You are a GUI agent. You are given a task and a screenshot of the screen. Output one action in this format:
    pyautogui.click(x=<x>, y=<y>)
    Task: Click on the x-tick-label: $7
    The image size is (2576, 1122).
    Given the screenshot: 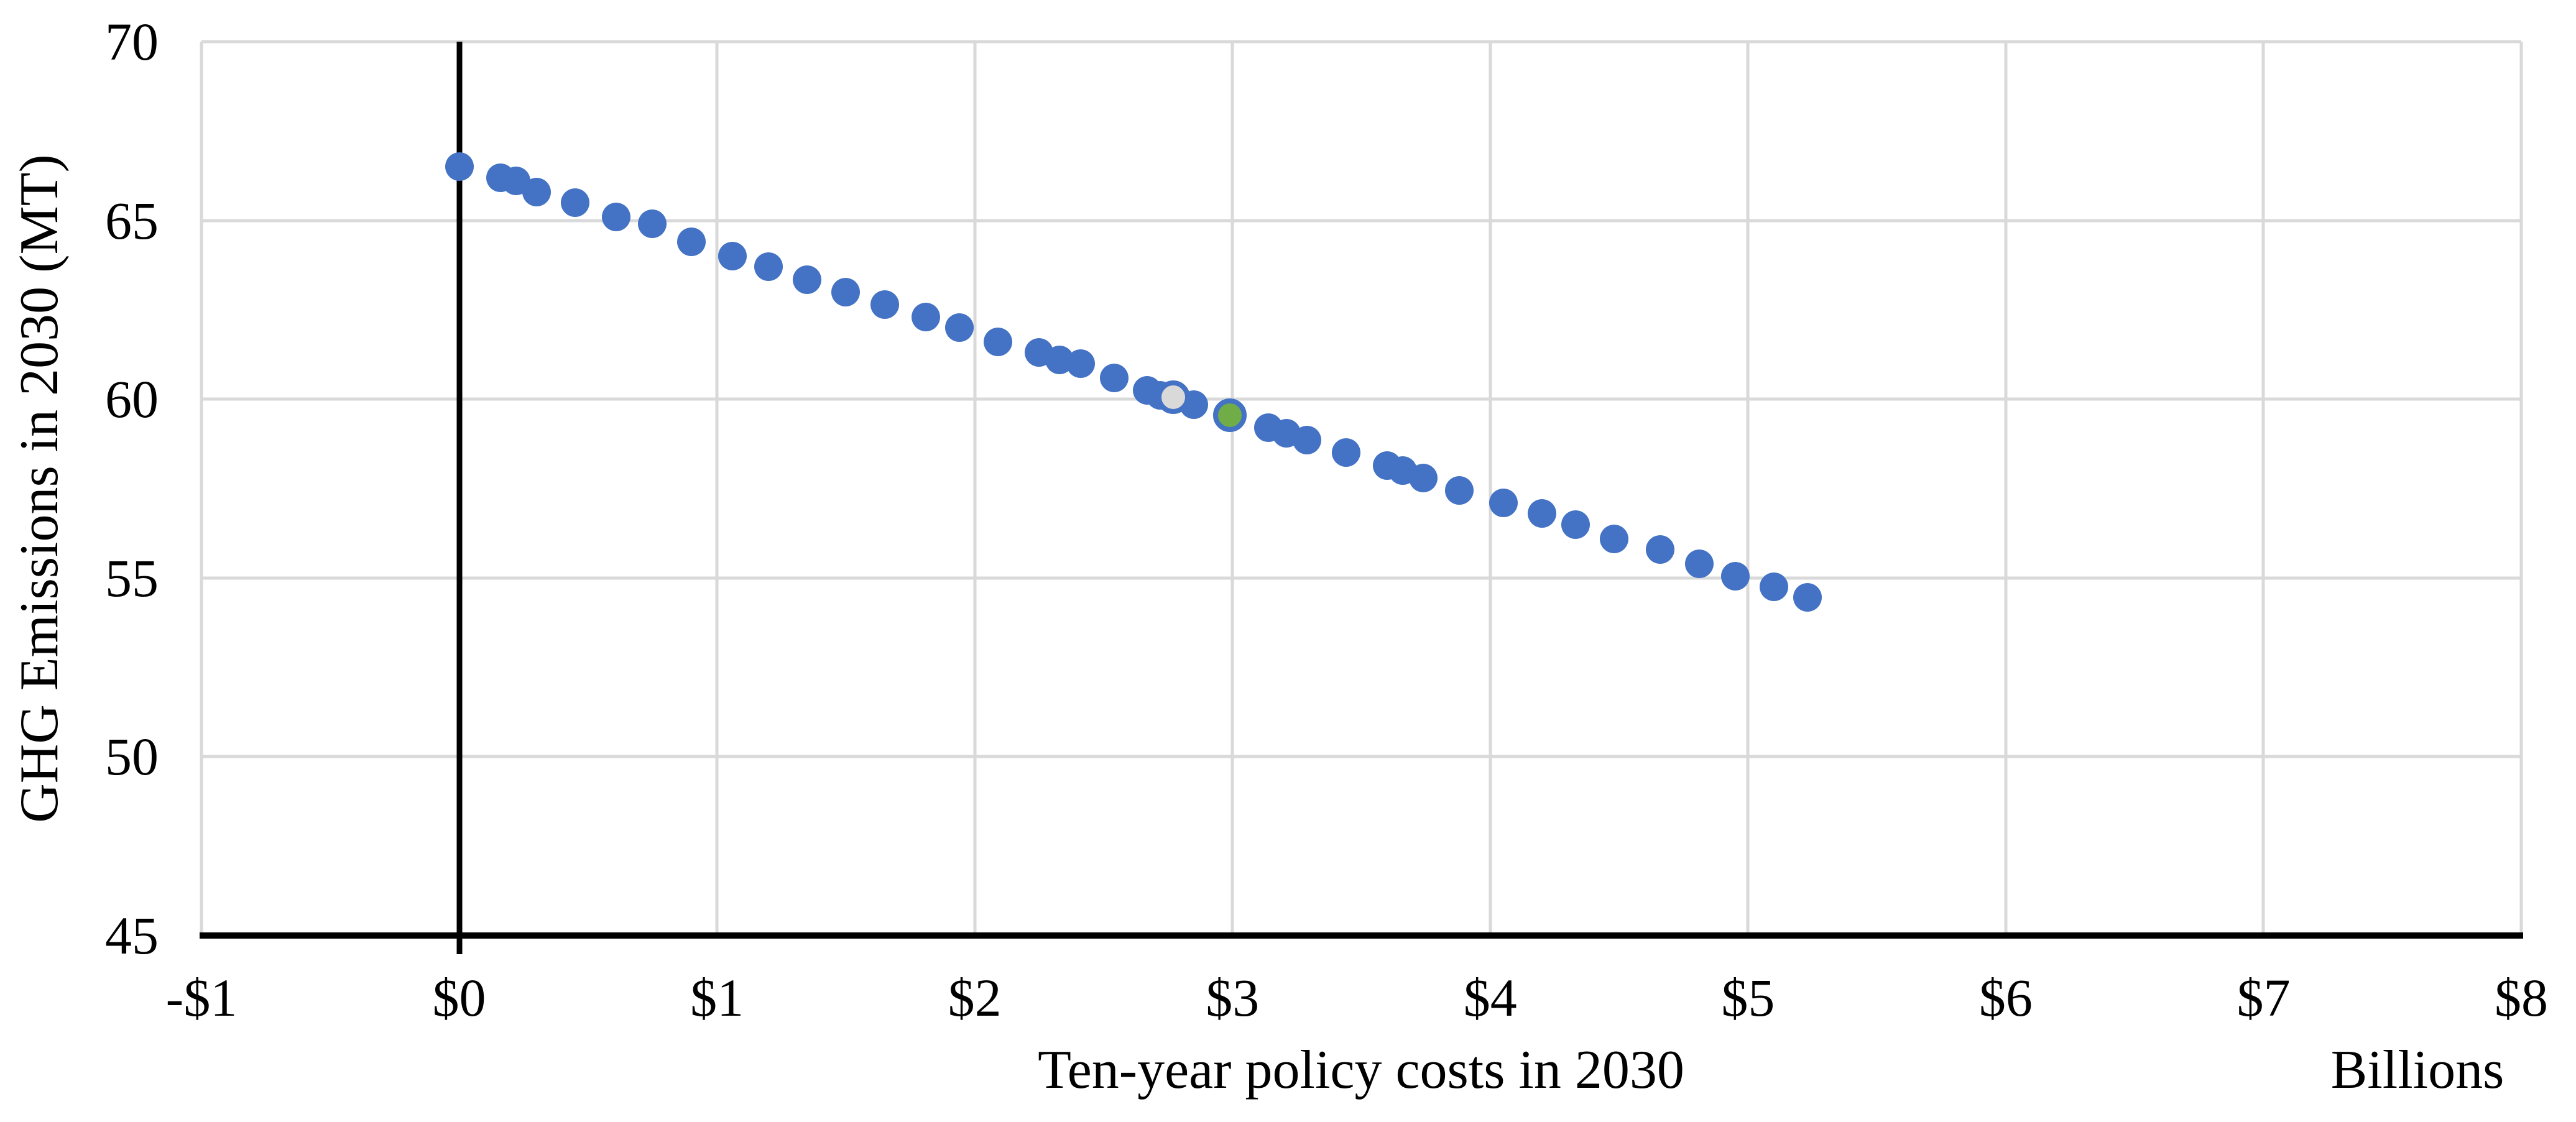 What is the action you would take?
    pyautogui.click(x=2264, y=998)
    